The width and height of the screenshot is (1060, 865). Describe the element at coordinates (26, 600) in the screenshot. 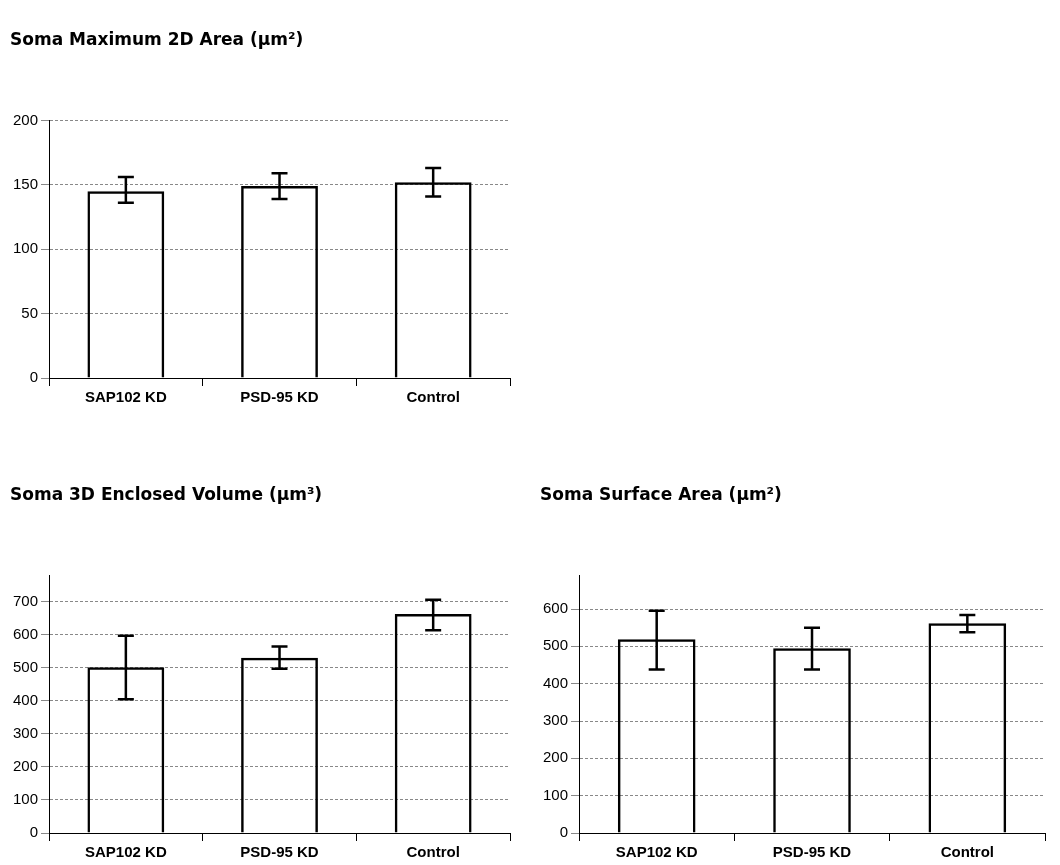

I see `y-tick-label: 700` at that location.